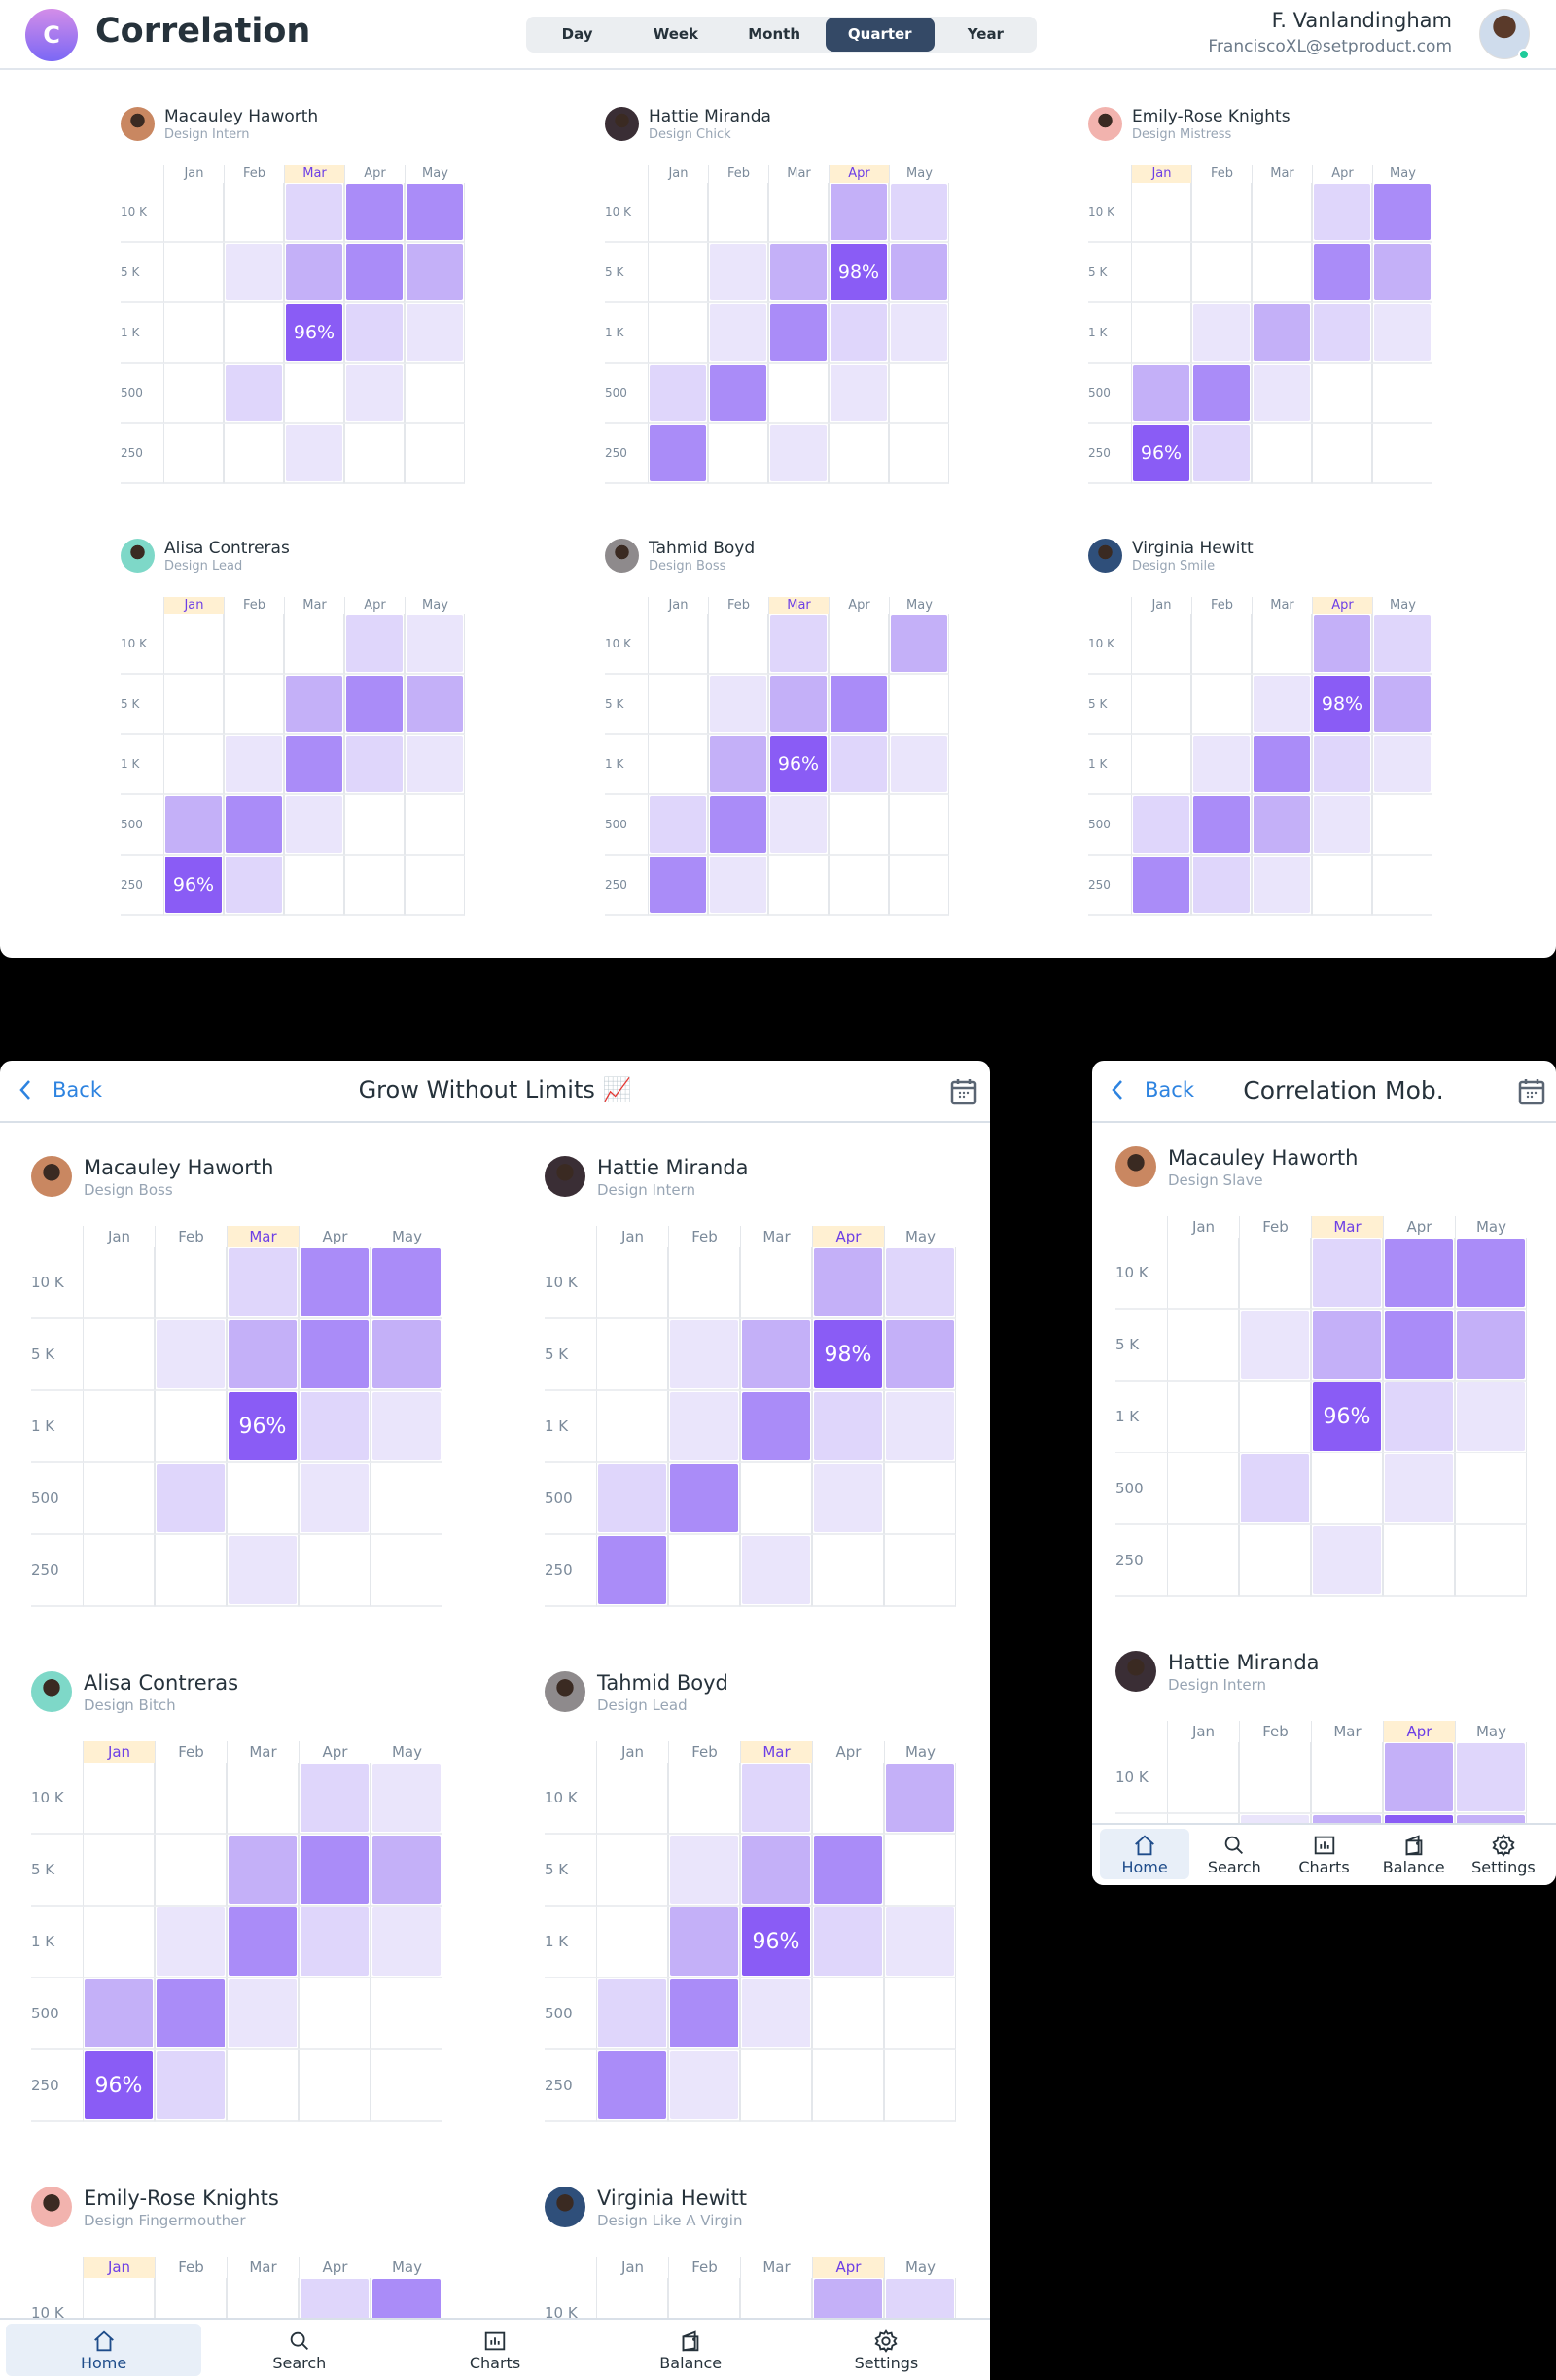 The width and height of the screenshot is (1556, 2380). What do you see at coordinates (848, 1355) in the screenshot?
I see `heatmap-cell: 98%` at bounding box center [848, 1355].